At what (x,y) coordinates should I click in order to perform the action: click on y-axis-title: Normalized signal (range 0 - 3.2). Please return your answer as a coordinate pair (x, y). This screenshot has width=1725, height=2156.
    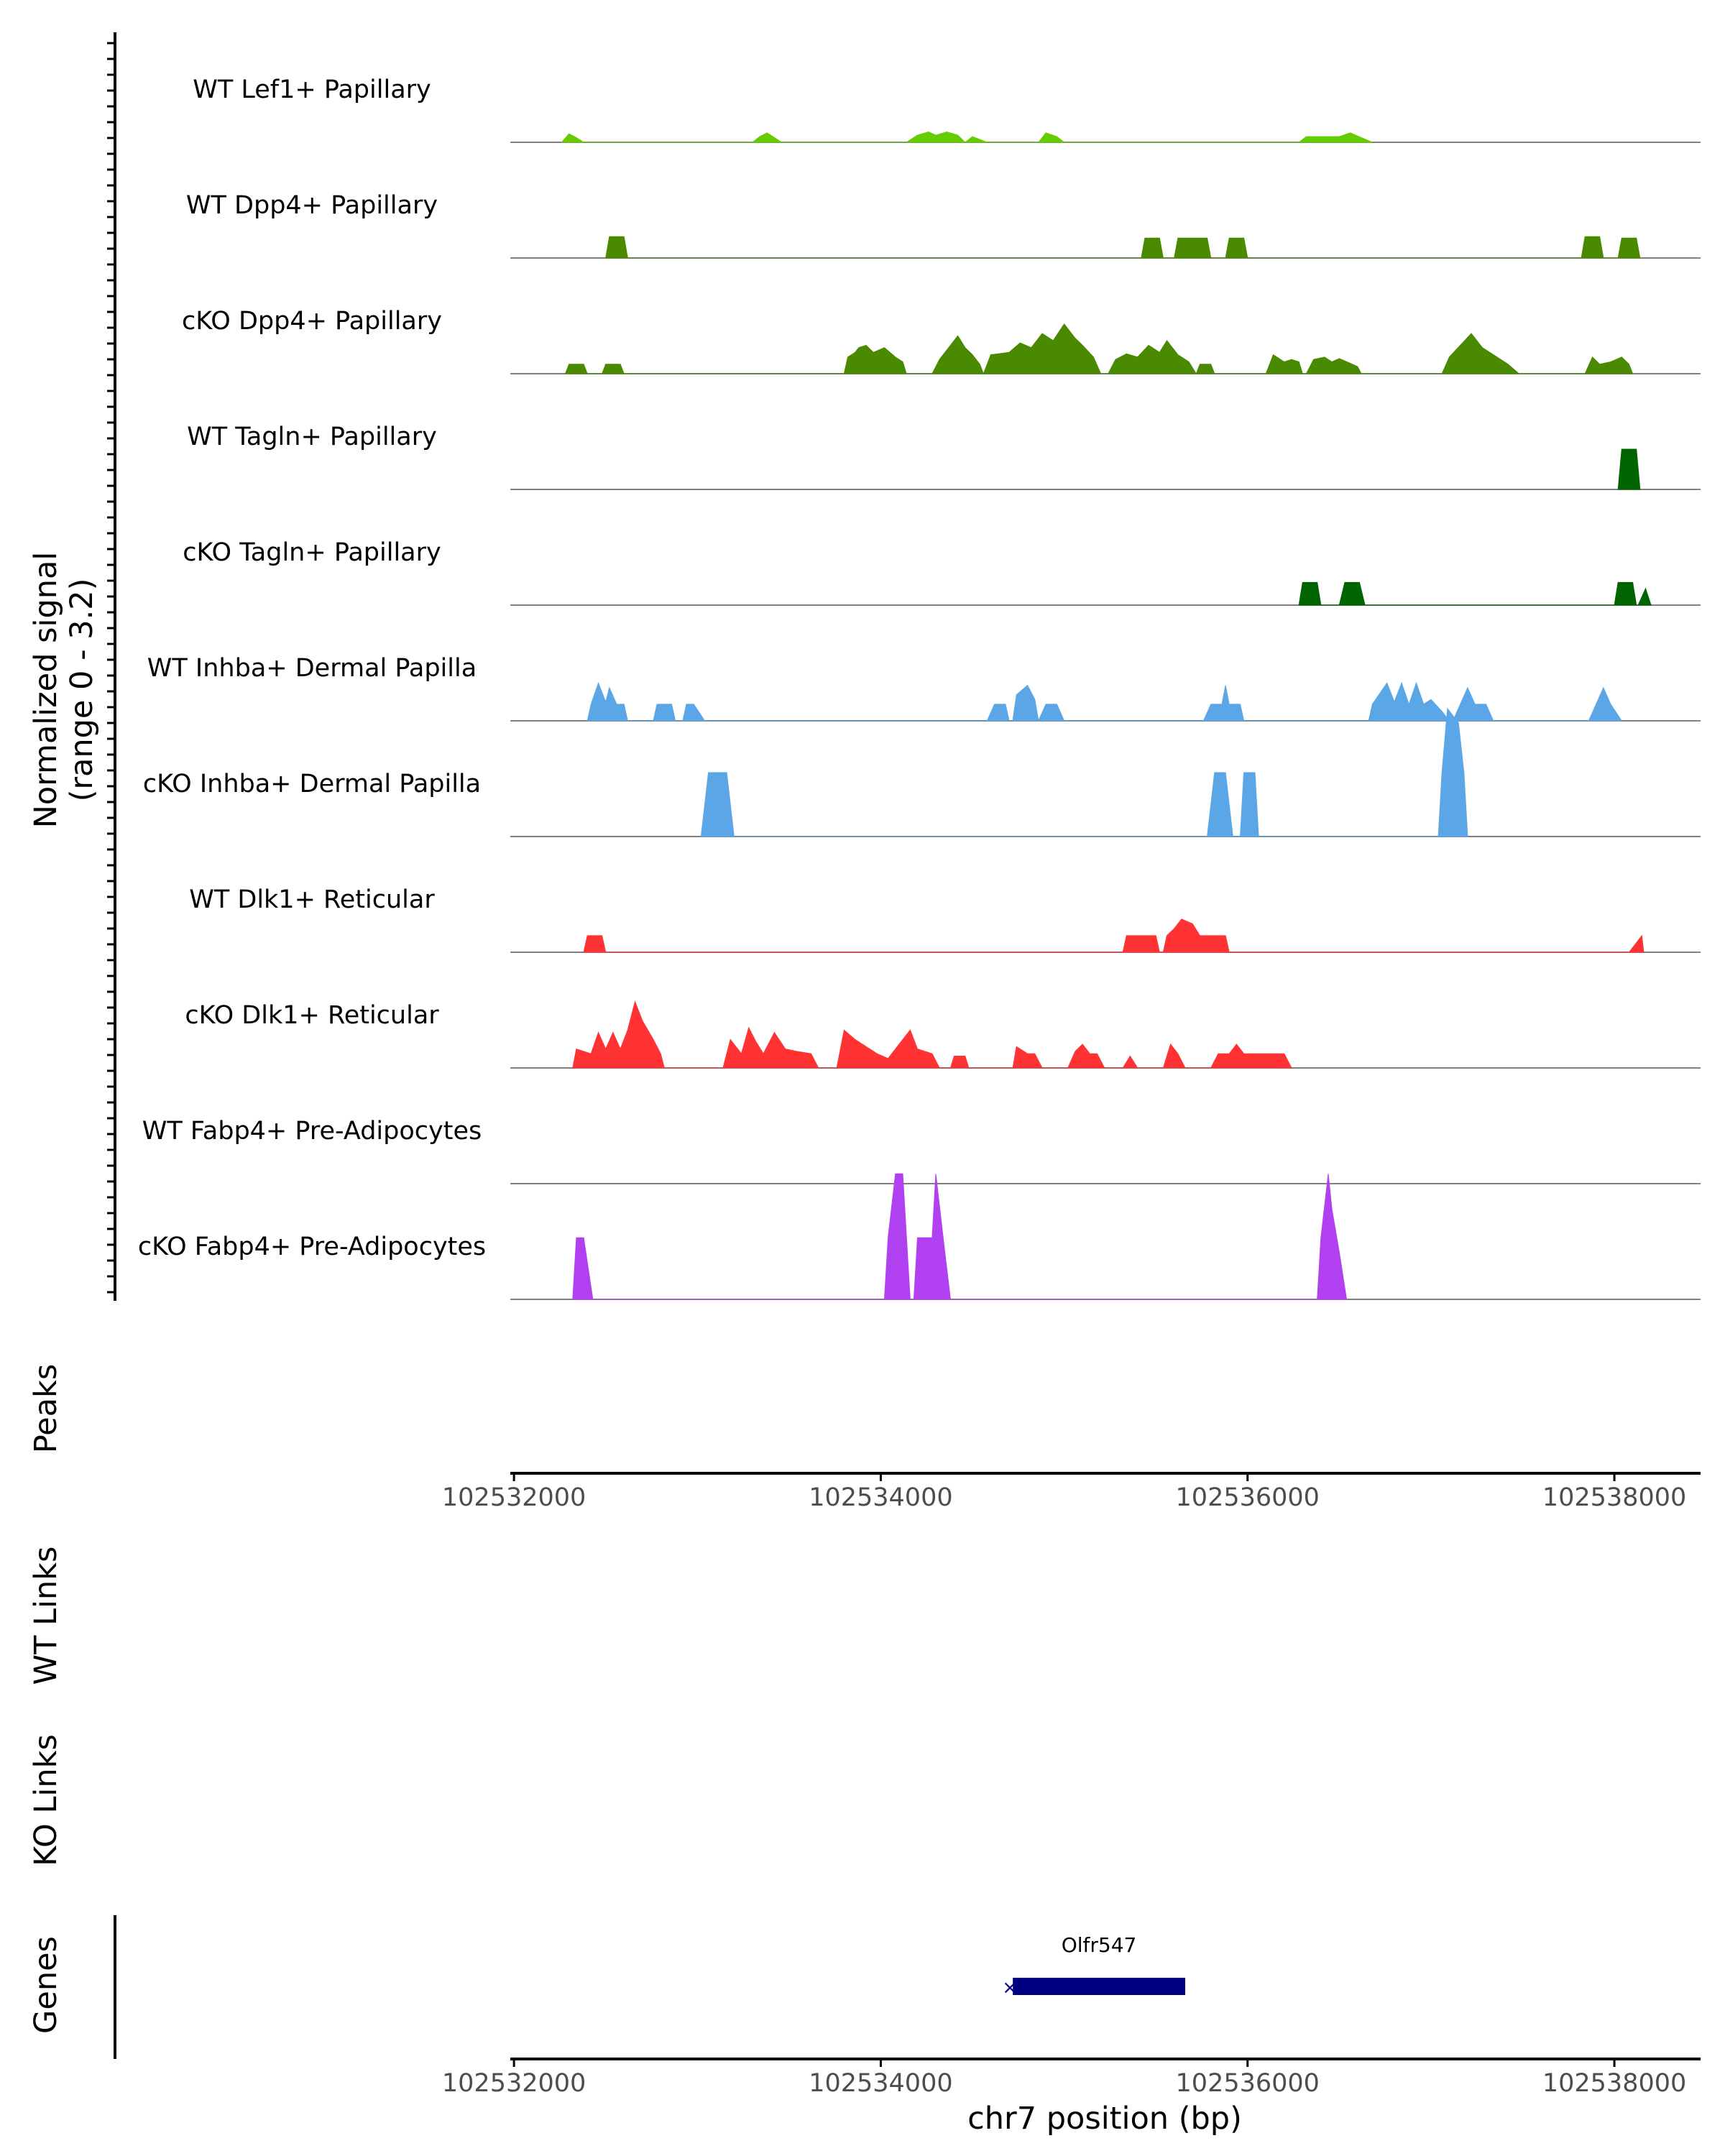
    Looking at the image, I should click on (64, 690).